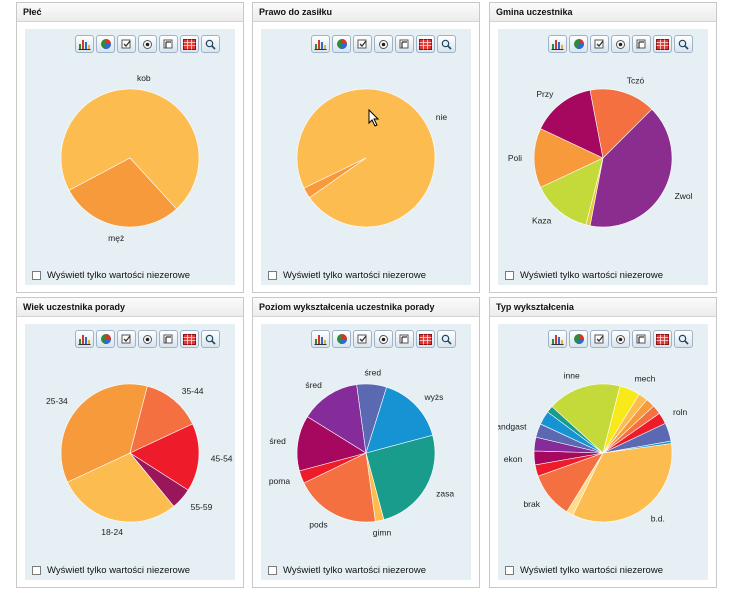 This screenshot has width=733, height=597. What do you see at coordinates (513, 459) in the screenshot?
I see `slice-label: ekon` at bounding box center [513, 459].